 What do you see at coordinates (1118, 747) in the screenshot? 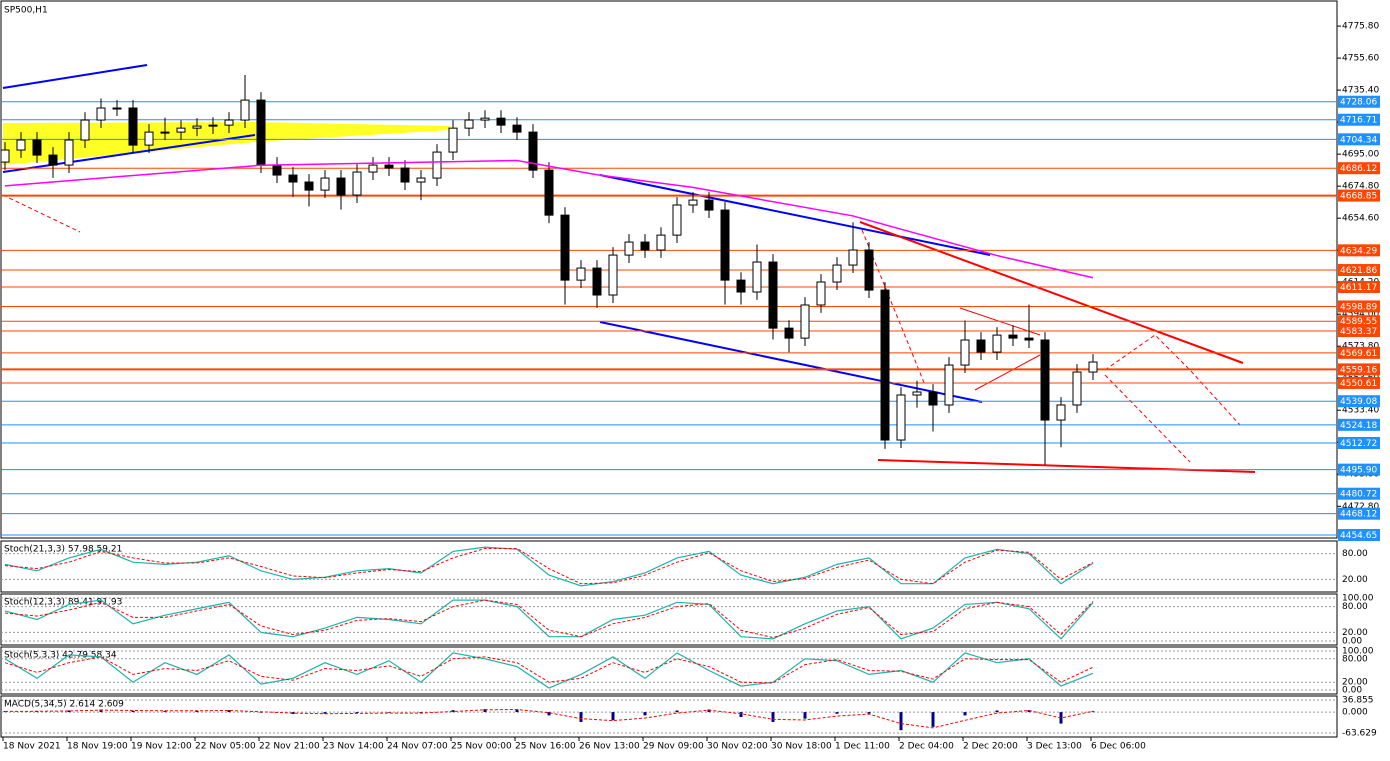
I see `x-tick-label: 6 Dec 06:00` at bounding box center [1118, 747].